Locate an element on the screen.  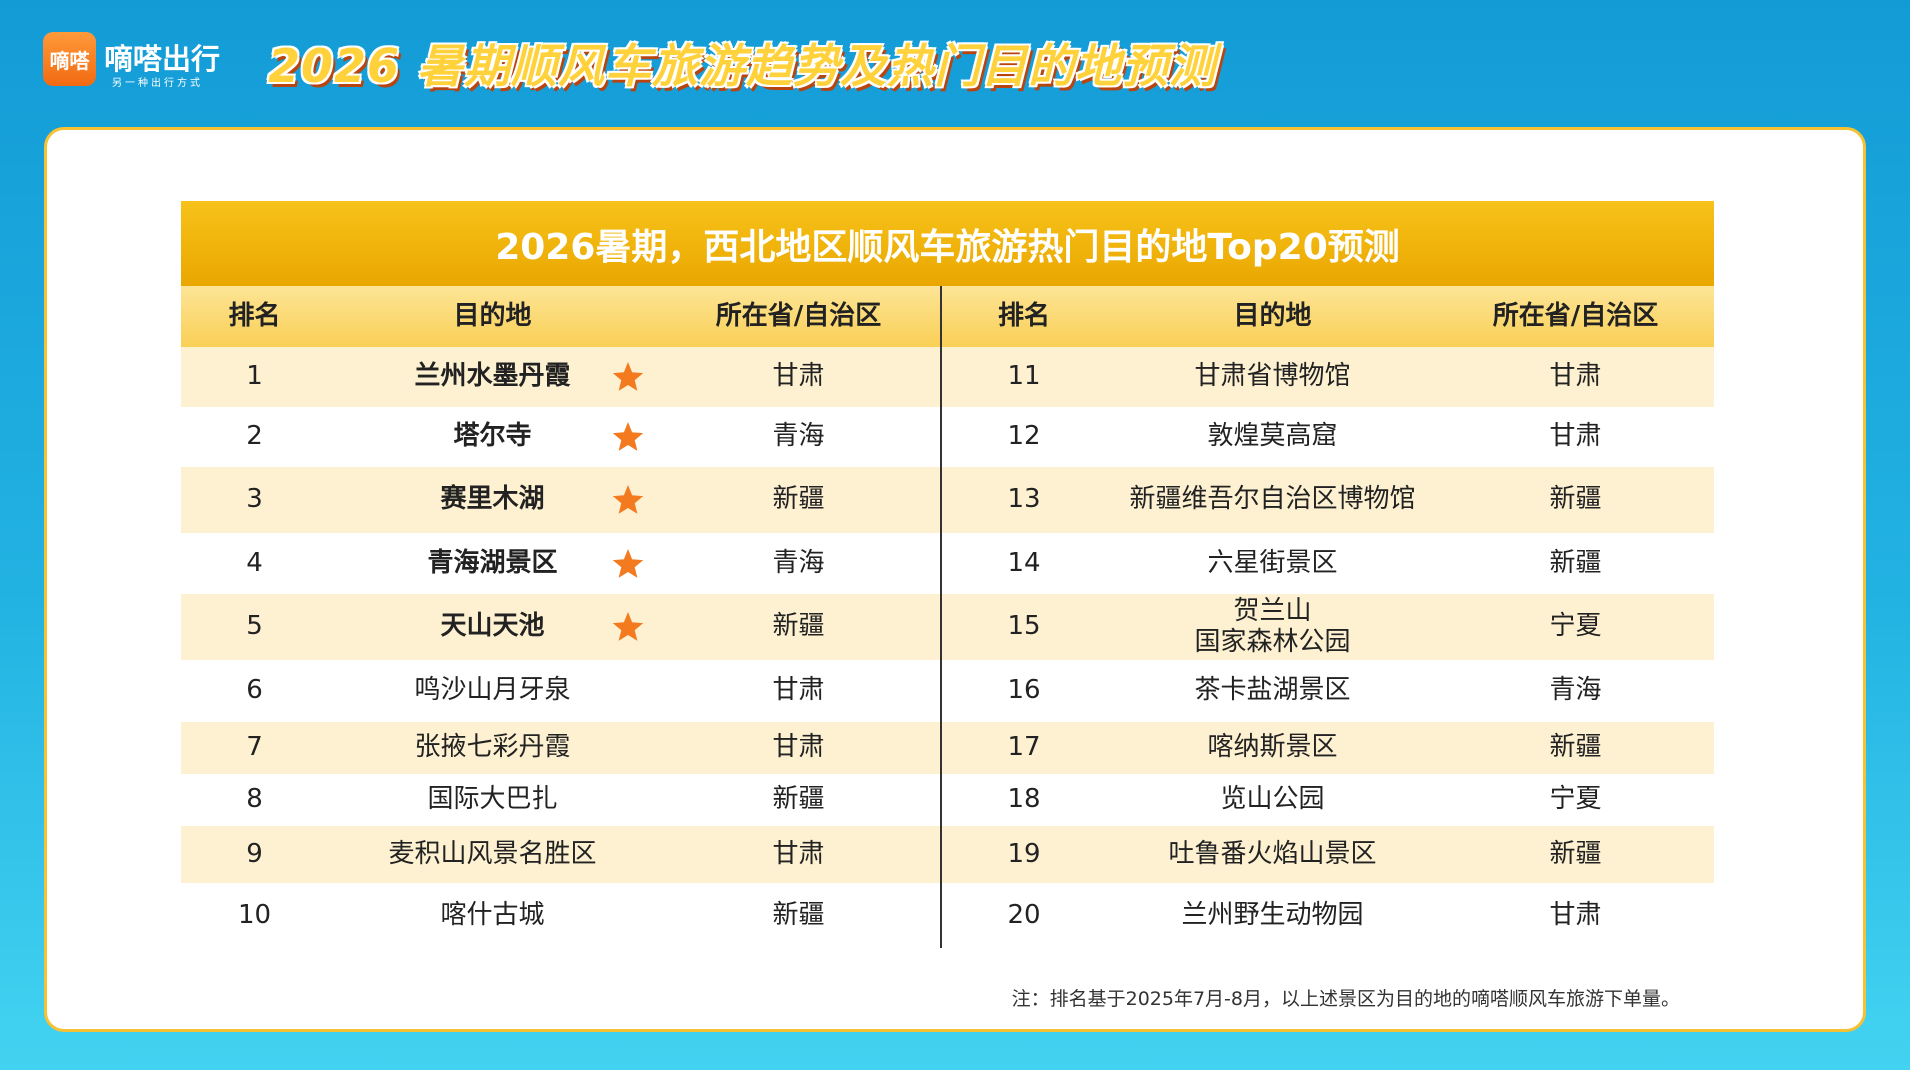
rank: 11 is located at coordinates (1024, 376).